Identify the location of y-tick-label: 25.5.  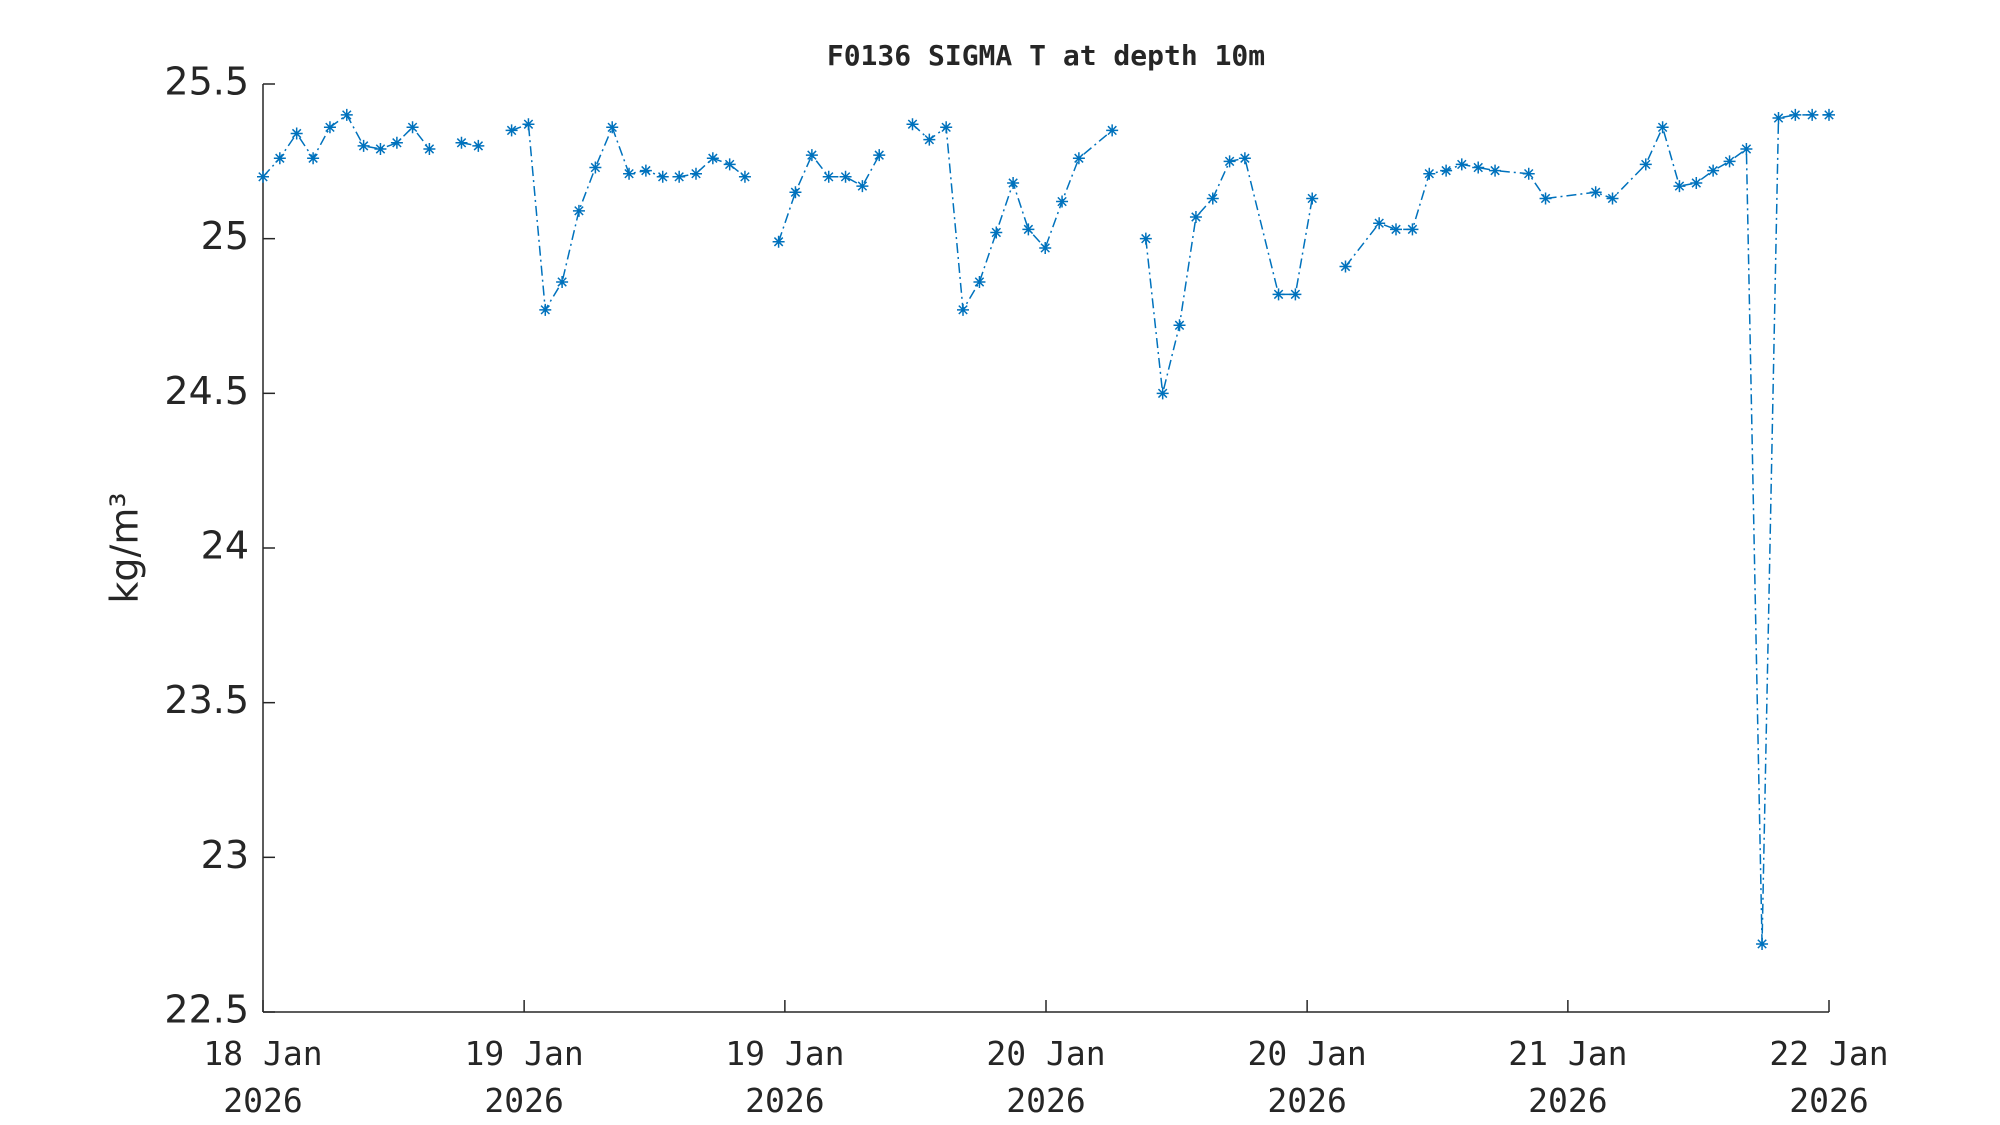
(206, 82).